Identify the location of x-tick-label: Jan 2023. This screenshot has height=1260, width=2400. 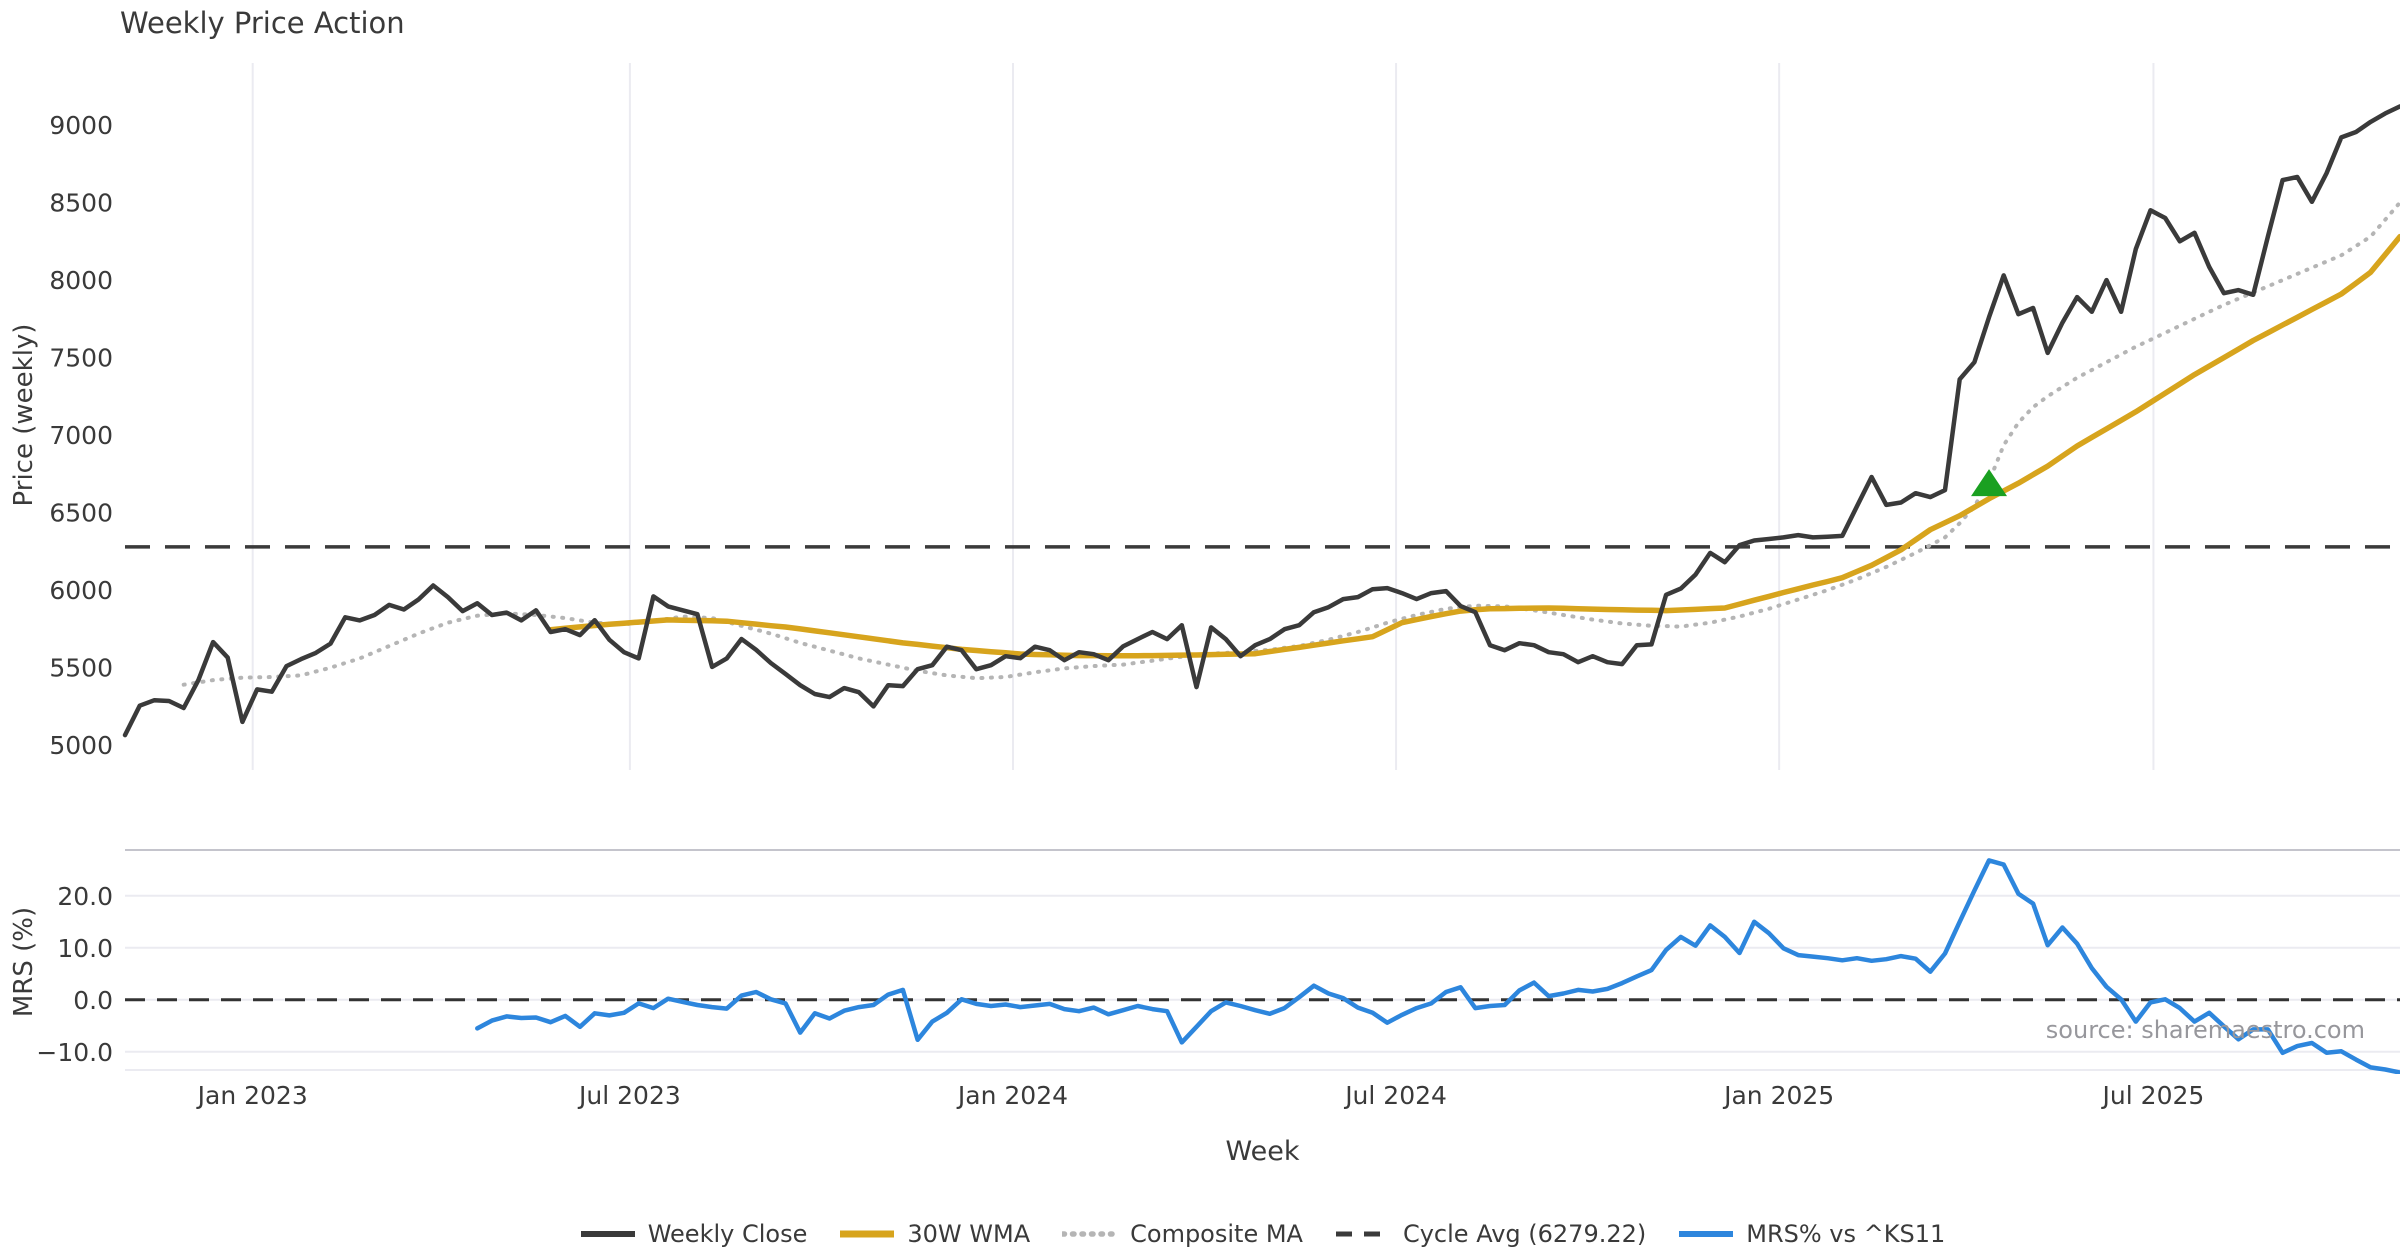
(252, 1095).